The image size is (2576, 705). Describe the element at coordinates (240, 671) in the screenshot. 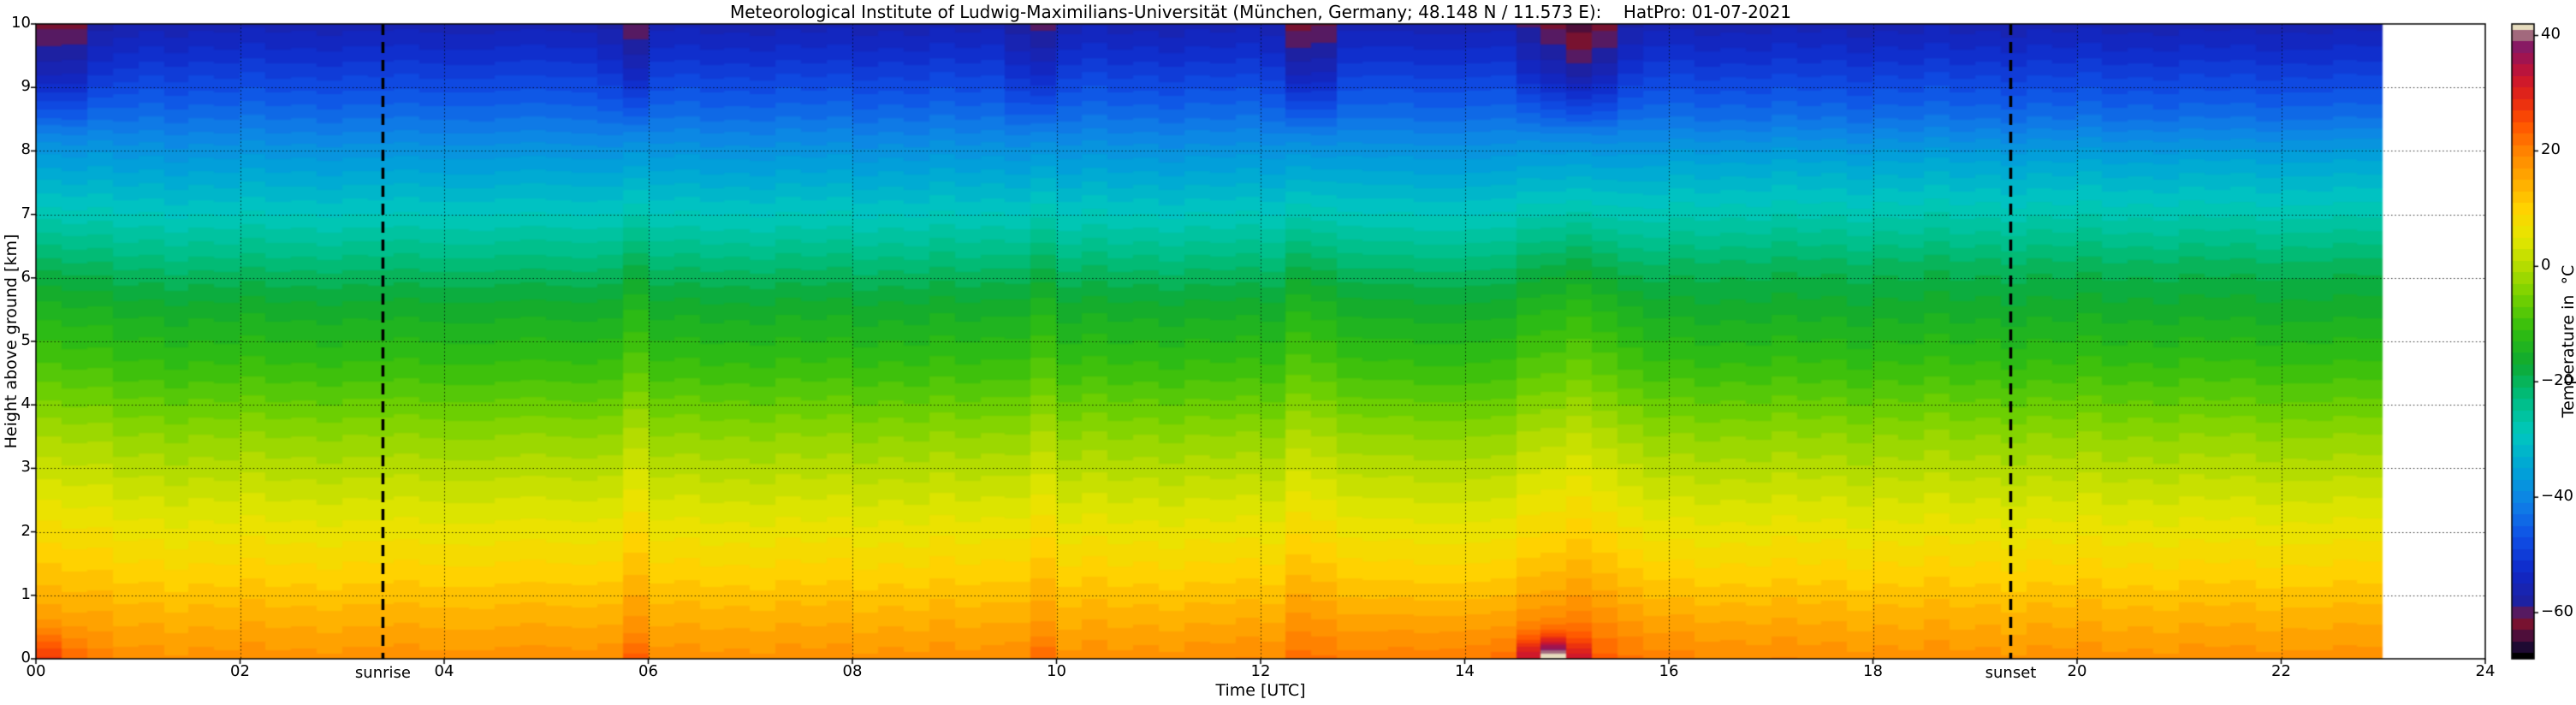

I see `x-tick-label: 02` at that location.